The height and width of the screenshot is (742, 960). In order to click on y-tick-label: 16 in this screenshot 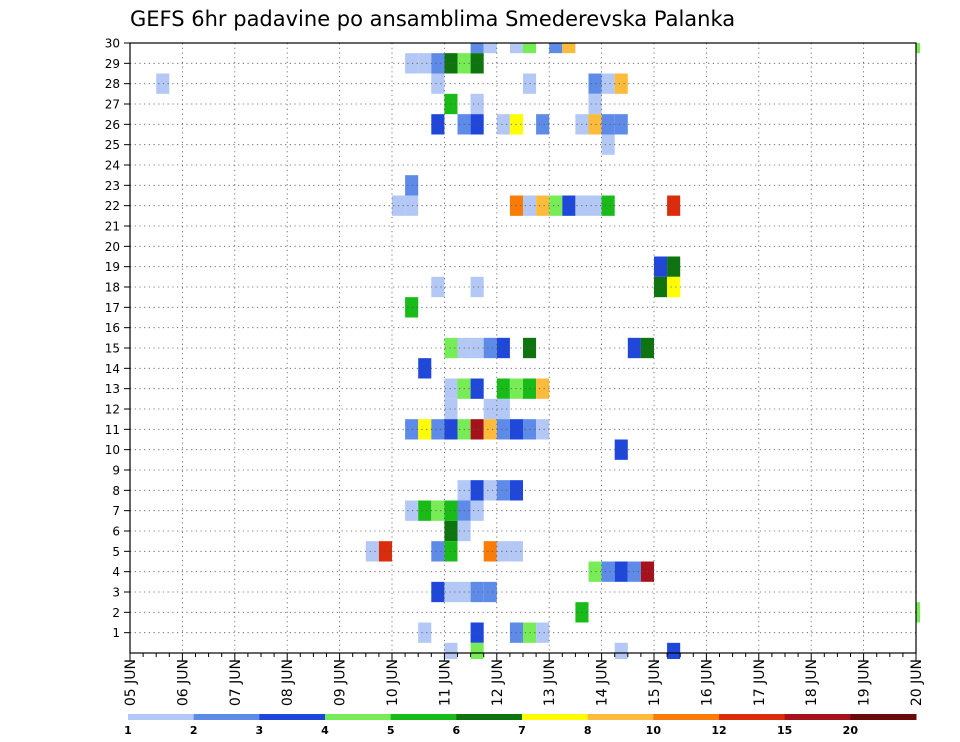, I will do `click(112, 328)`.